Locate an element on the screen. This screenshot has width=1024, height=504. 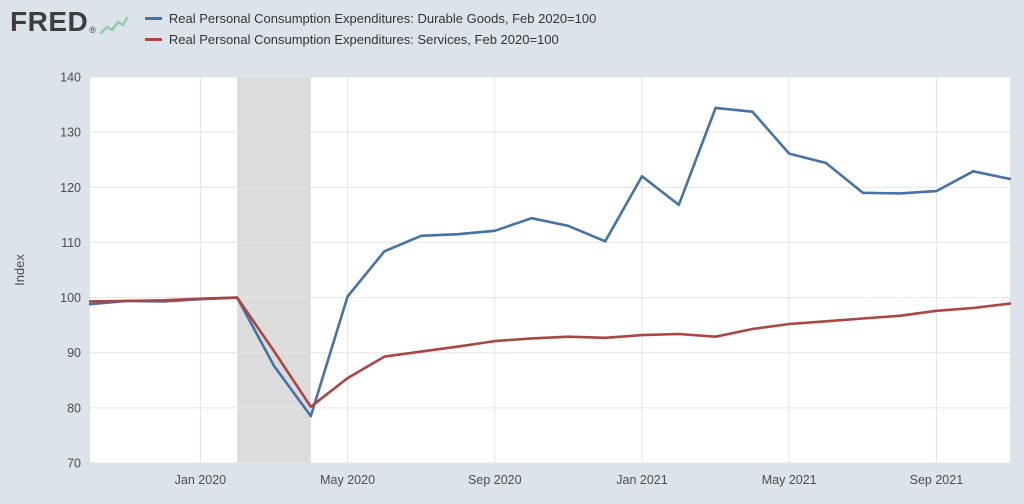
fred-logo: FRED ® is located at coordinates (69, 22).